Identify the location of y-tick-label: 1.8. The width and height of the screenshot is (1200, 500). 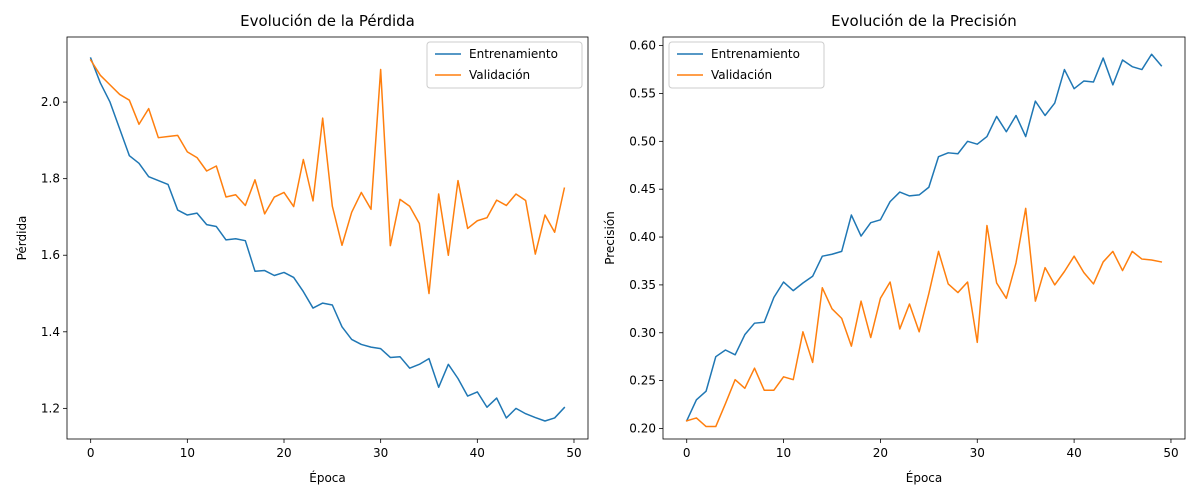
(50, 179).